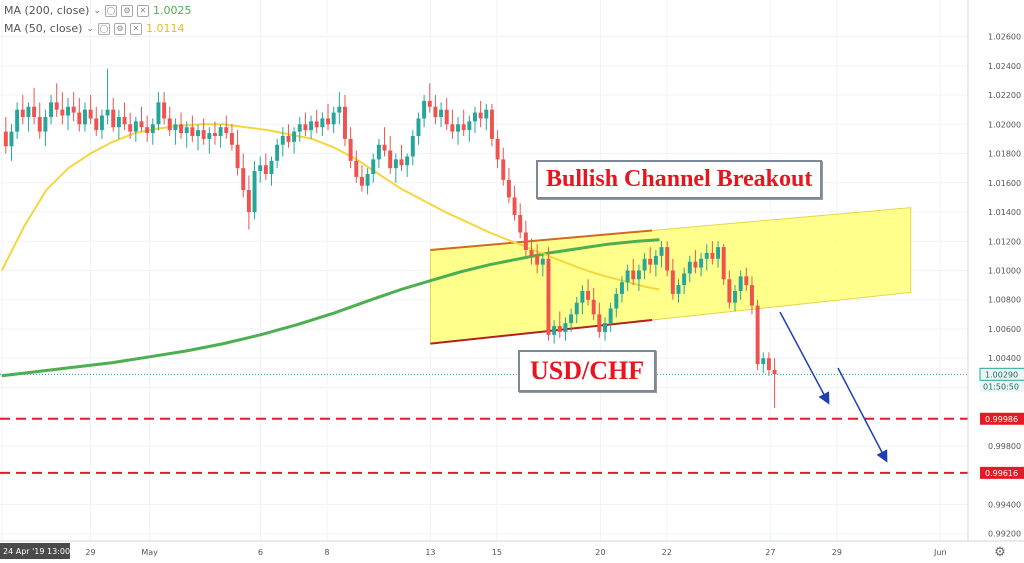  Describe the element at coordinates (1004, 212) in the screenshot. I see `price-tick-label: 1.01400` at that location.